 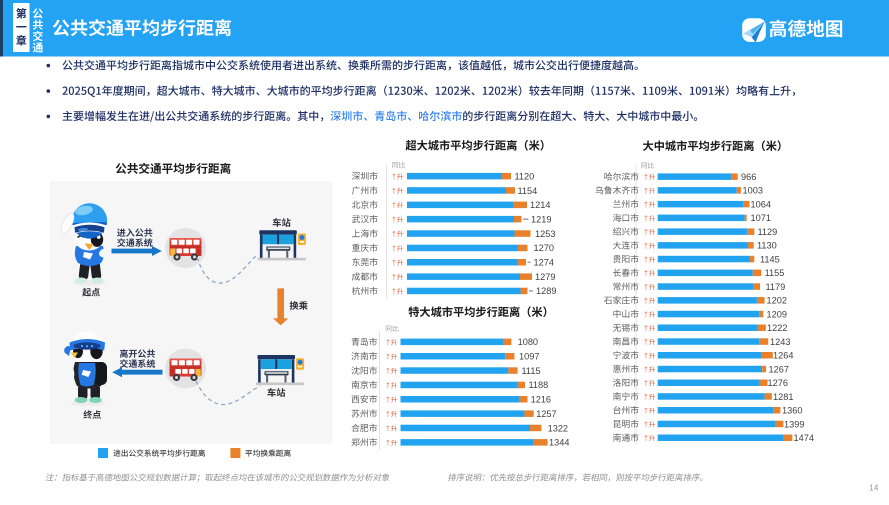 What do you see at coordinates (783, 397) in the screenshot?
I see `svg-text: 1281` at bounding box center [783, 397].